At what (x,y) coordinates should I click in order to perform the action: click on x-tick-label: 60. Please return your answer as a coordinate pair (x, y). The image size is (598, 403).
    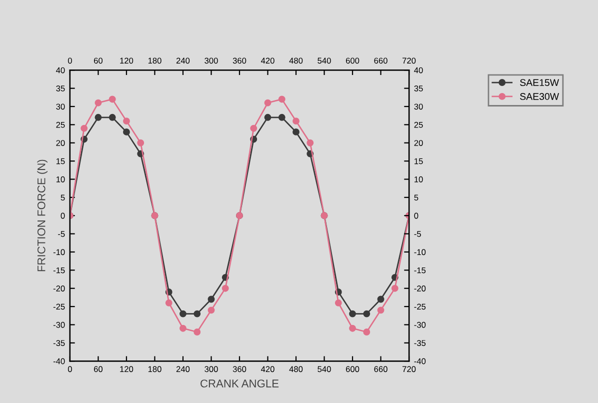
    Looking at the image, I should click on (98, 369).